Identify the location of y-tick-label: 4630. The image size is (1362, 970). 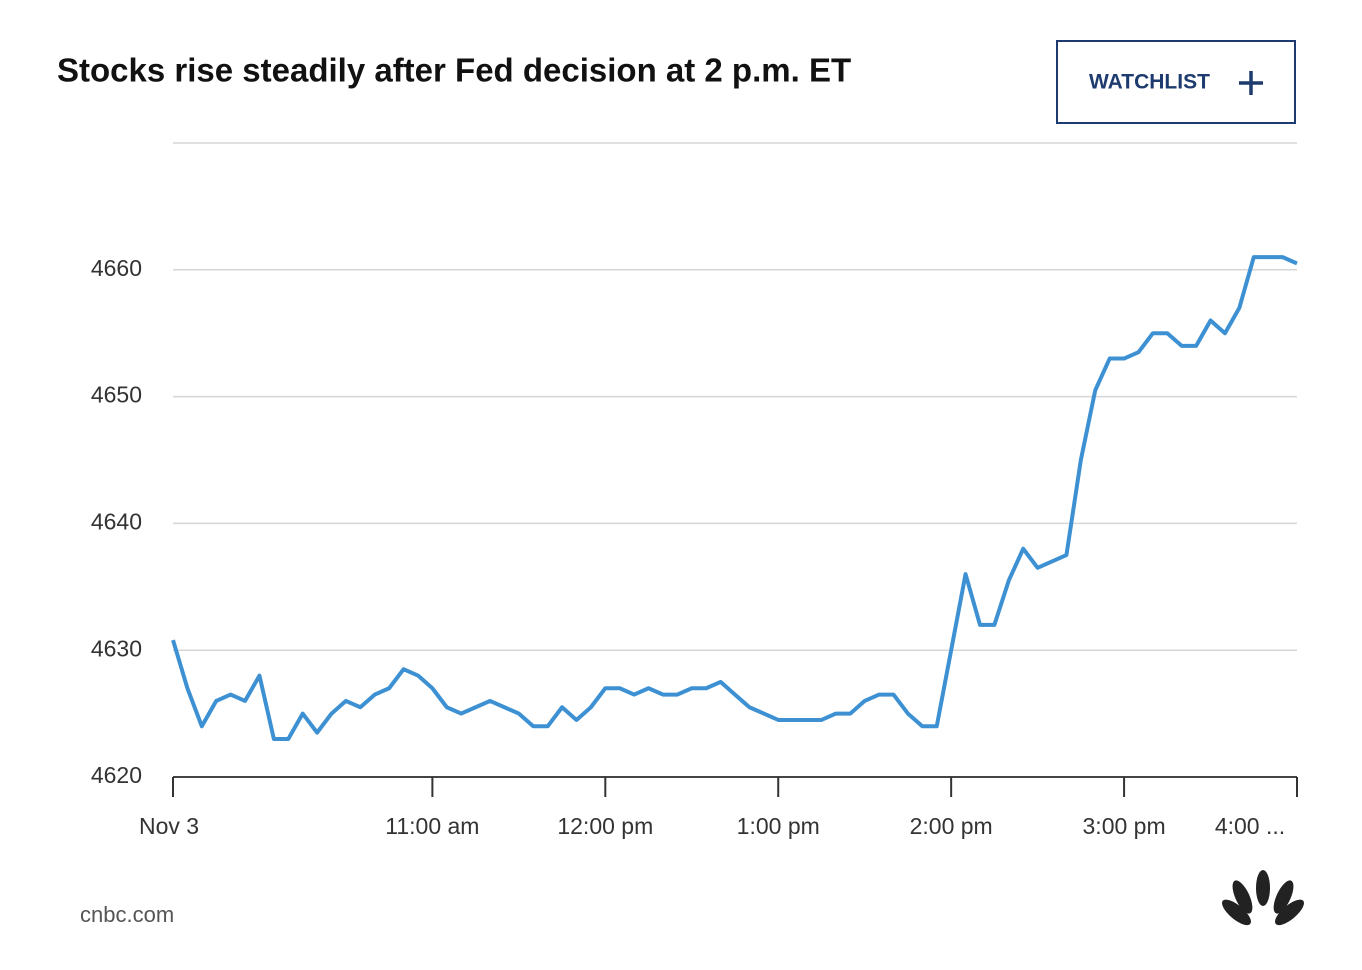
(116, 648).